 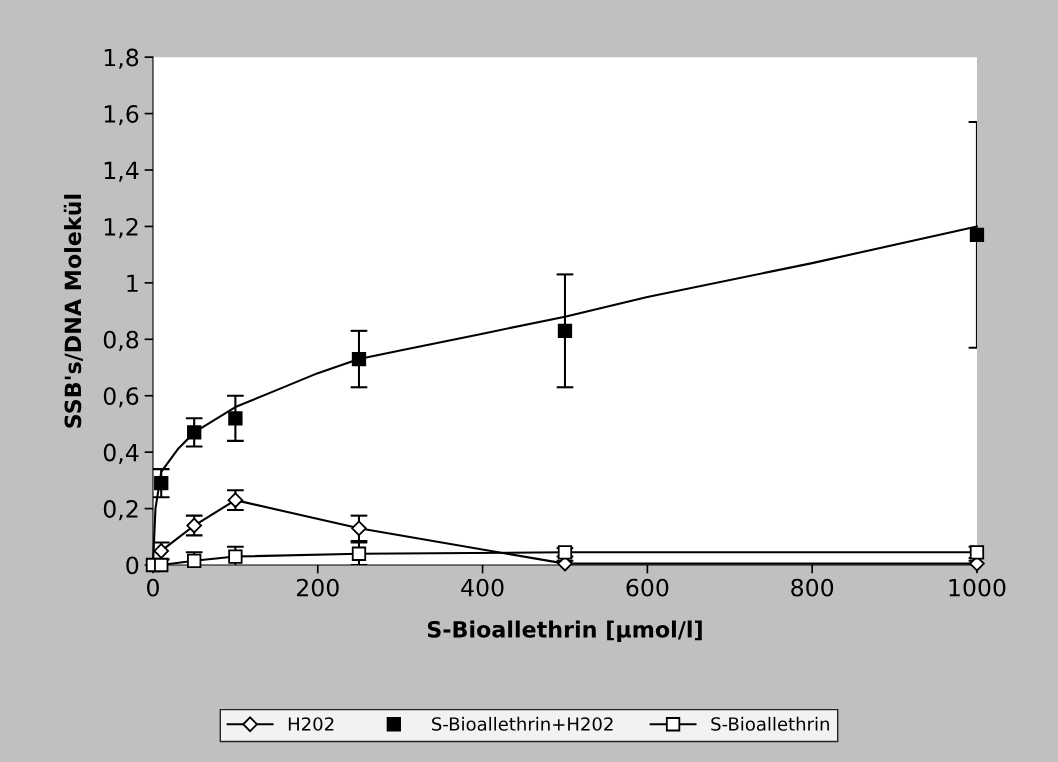 What do you see at coordinates (812, 587) in the screenshot?
I see `x-tick-label: 800` at bounding box center [812, 587].